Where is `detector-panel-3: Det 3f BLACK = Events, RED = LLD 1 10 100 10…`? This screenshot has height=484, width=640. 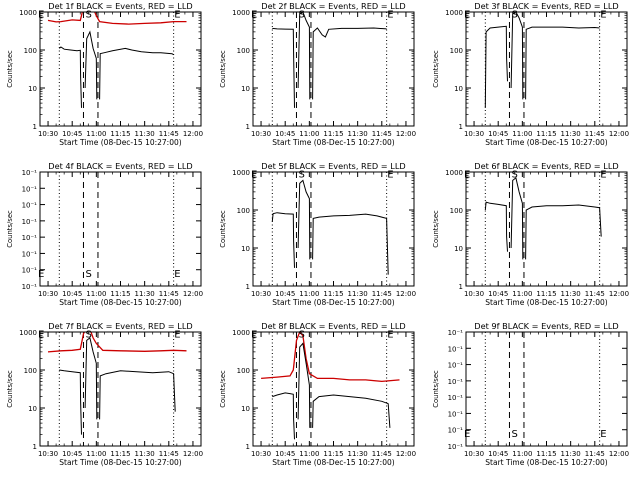 detector-panel-3: Det 3f BLACK = Events, RED = LLD 1 10 100 10… is located at coordinates (530, 74).